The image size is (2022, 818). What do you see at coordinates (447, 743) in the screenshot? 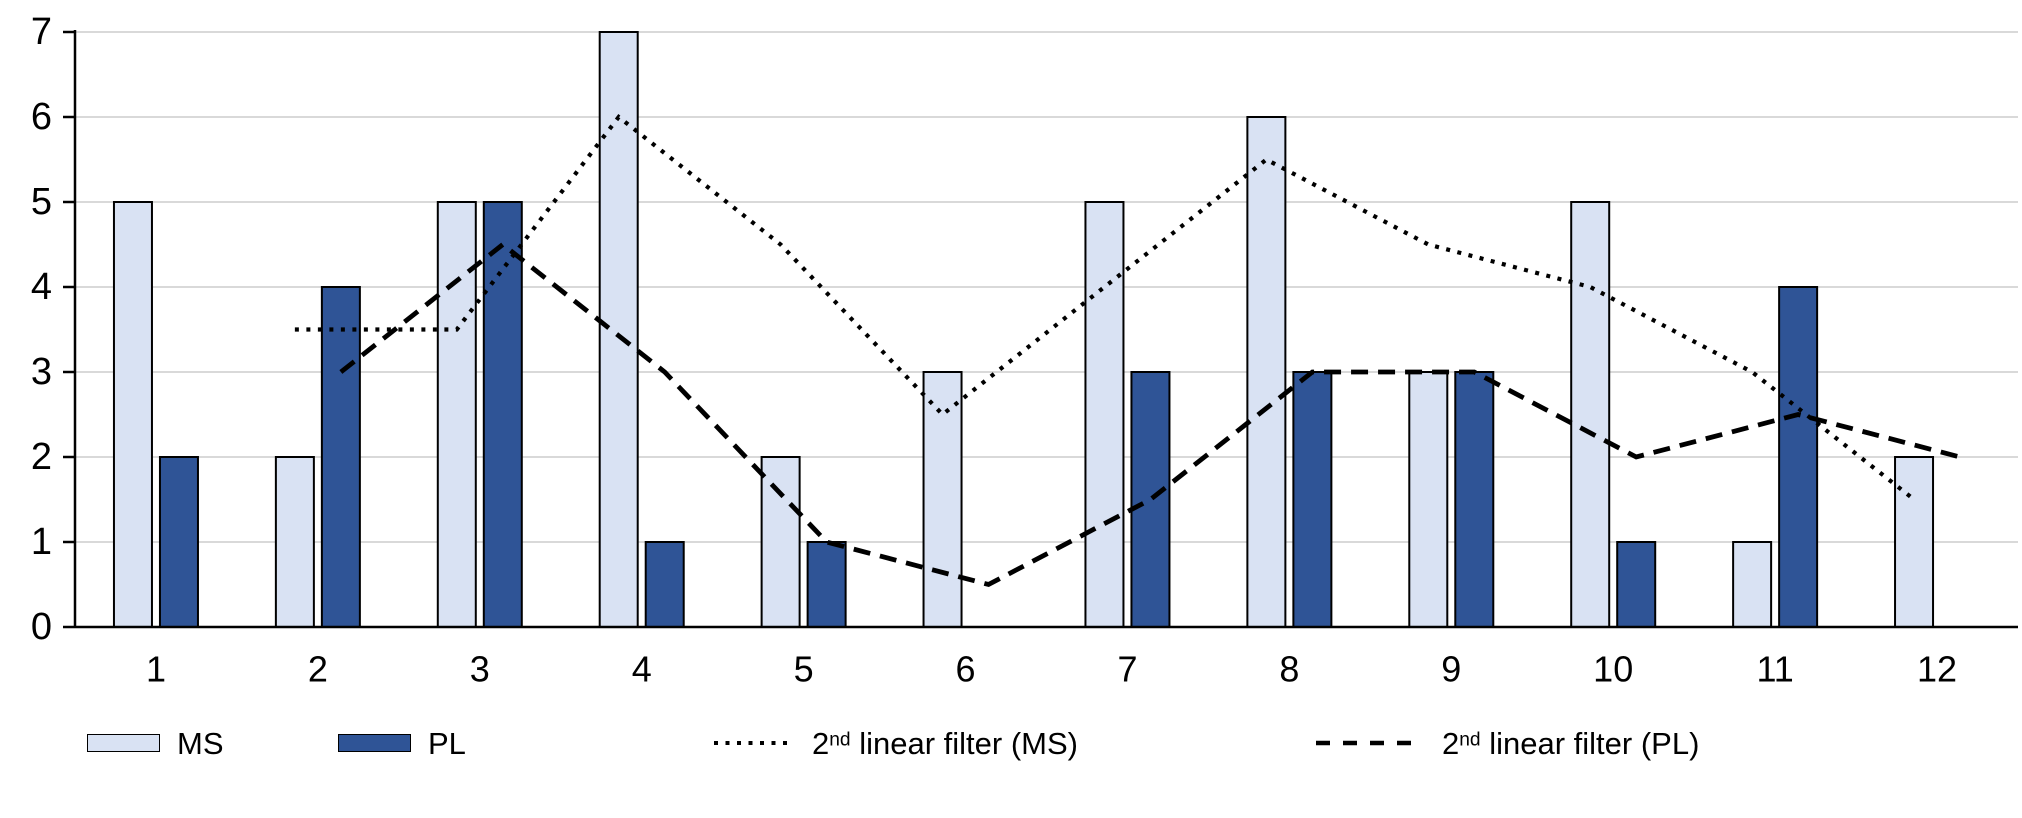
I see `legend-label-pl: PL` at bounding box center [447, 743].